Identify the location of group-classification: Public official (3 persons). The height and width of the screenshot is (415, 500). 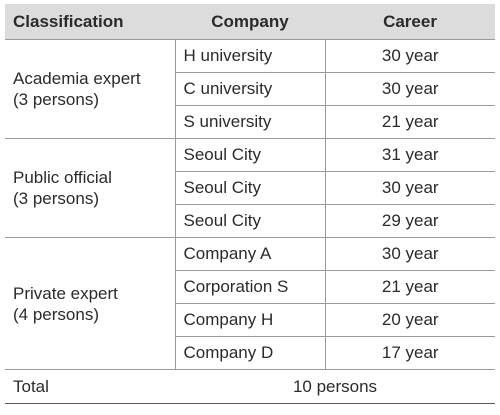
(90, 188).